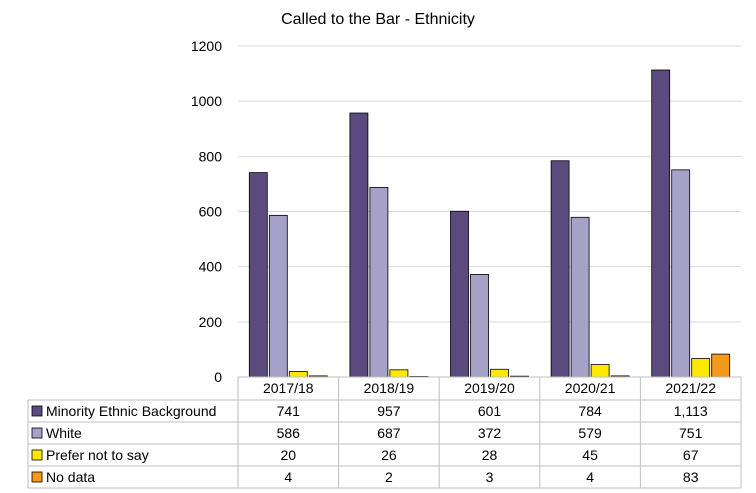 The width and height of the screenshot is (756, 493). I want to click on data-label: 957, so click(389, 411).